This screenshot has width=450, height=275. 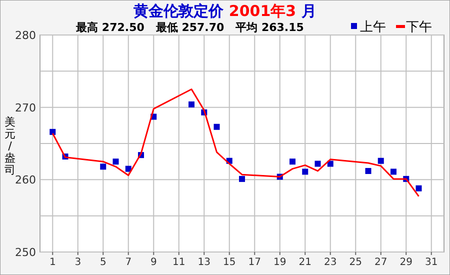 I want to click on x-tick-label: 5, so click(x=103, y=262).